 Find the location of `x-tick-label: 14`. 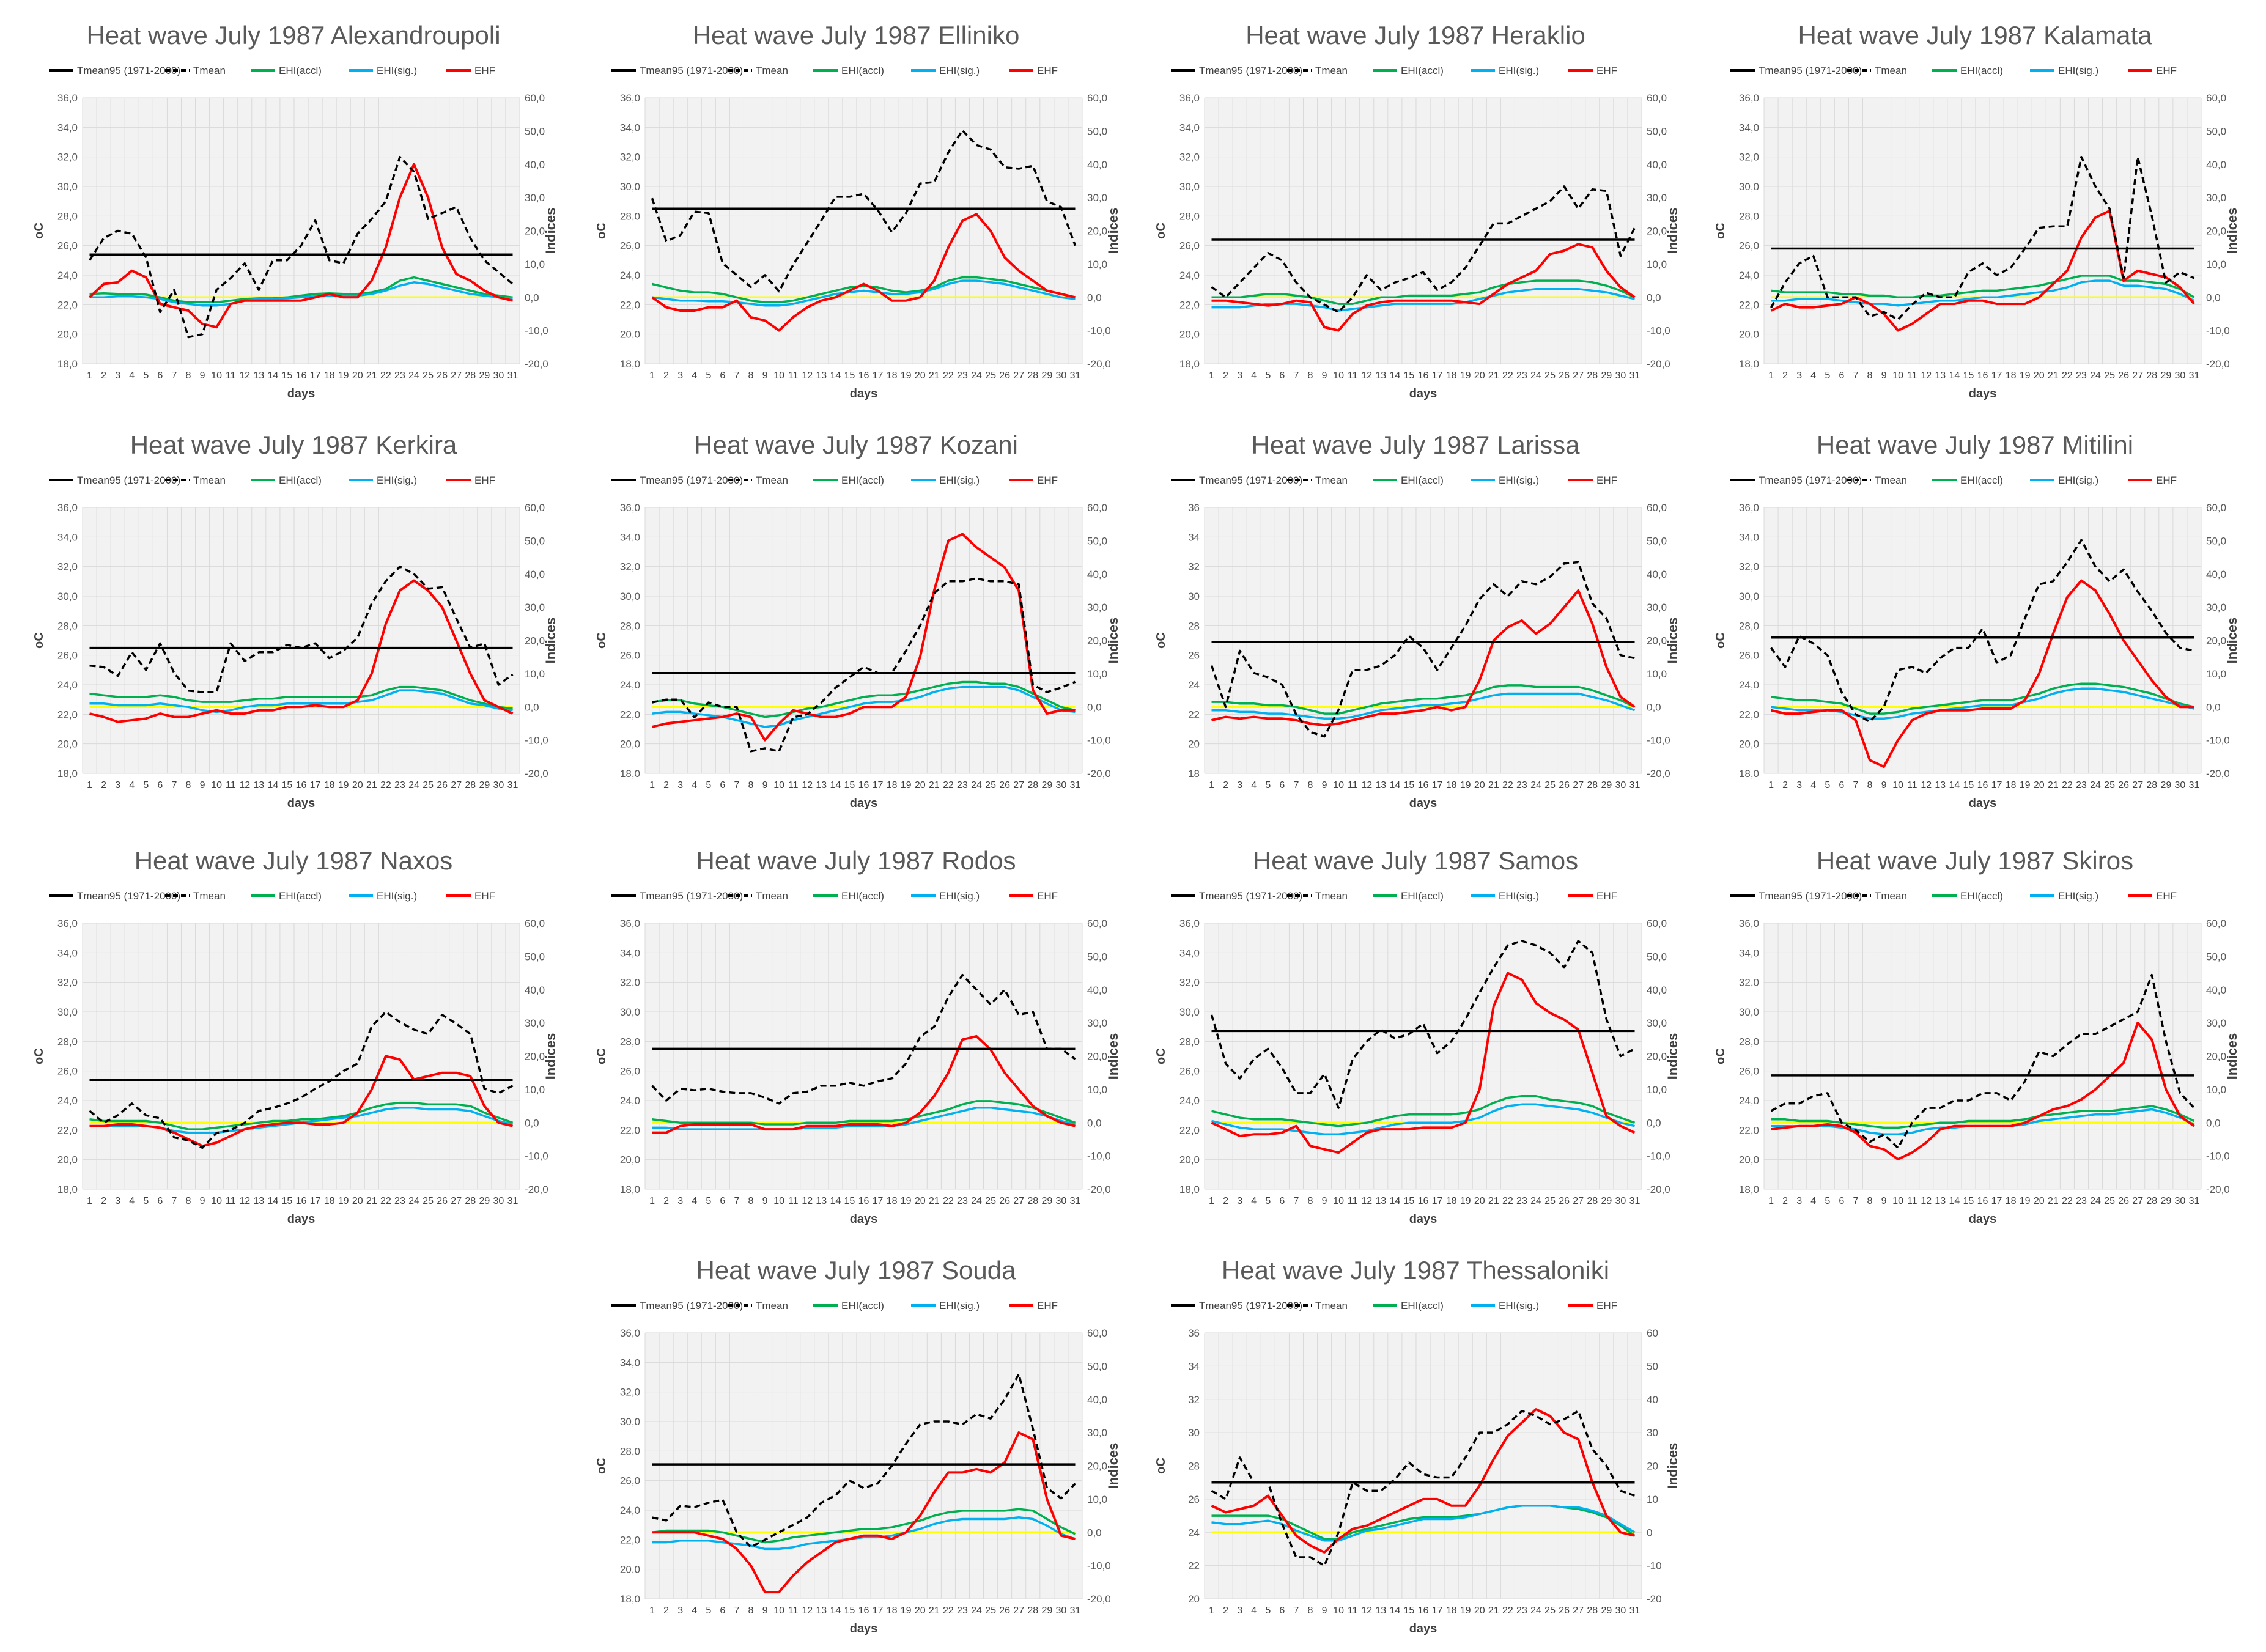

x-tick-label: 14 is located at coordinates (1395, 1201).